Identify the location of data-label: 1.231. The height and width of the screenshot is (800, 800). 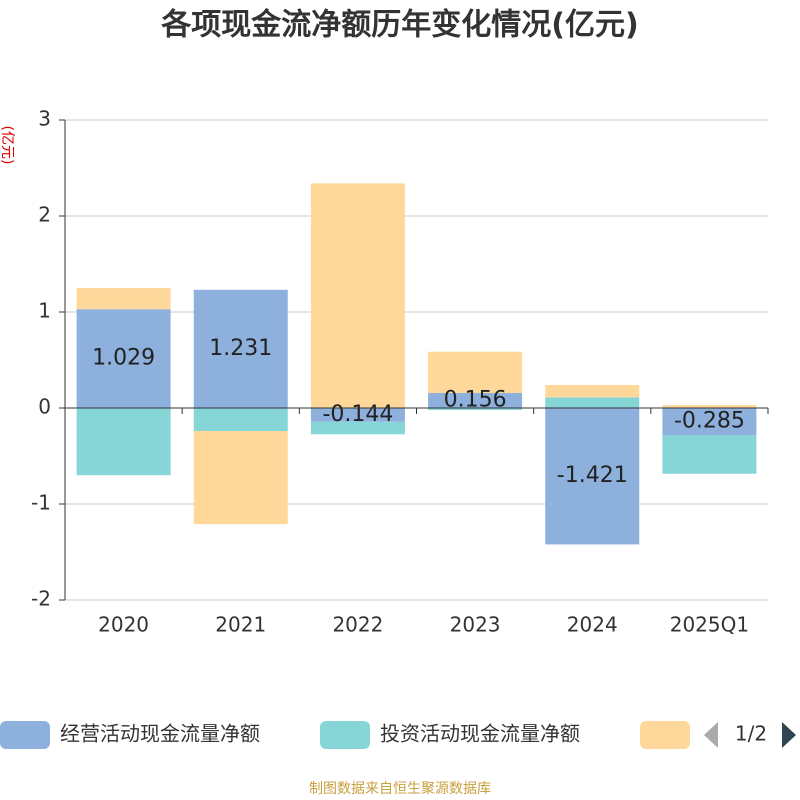
(240, 348).